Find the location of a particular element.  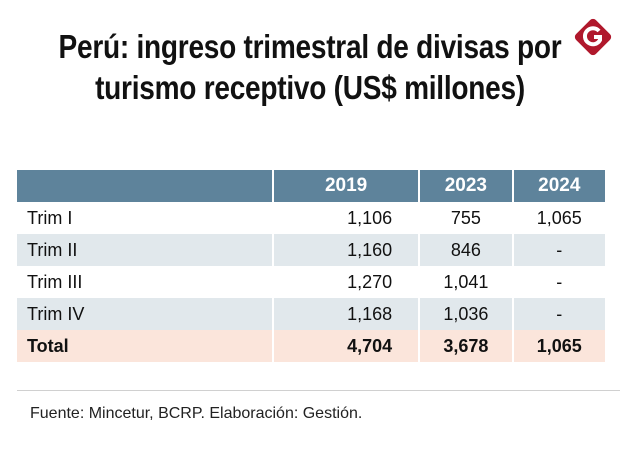

column-header: 2019 is located at coordinates (346, 186).